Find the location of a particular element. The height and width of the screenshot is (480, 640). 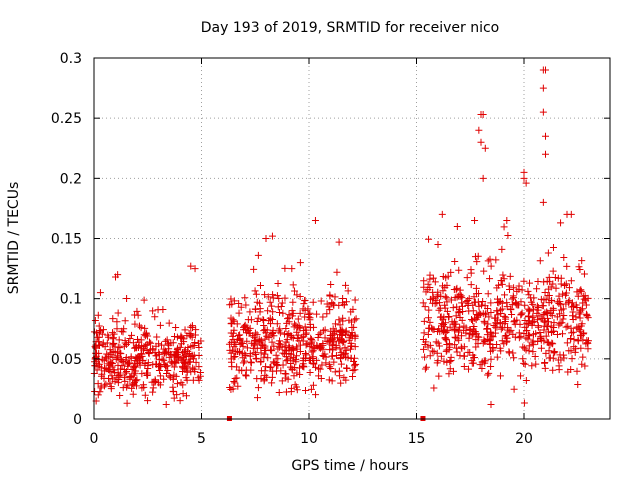

x-tick-label: 5 is located at coordinates (201, 439).